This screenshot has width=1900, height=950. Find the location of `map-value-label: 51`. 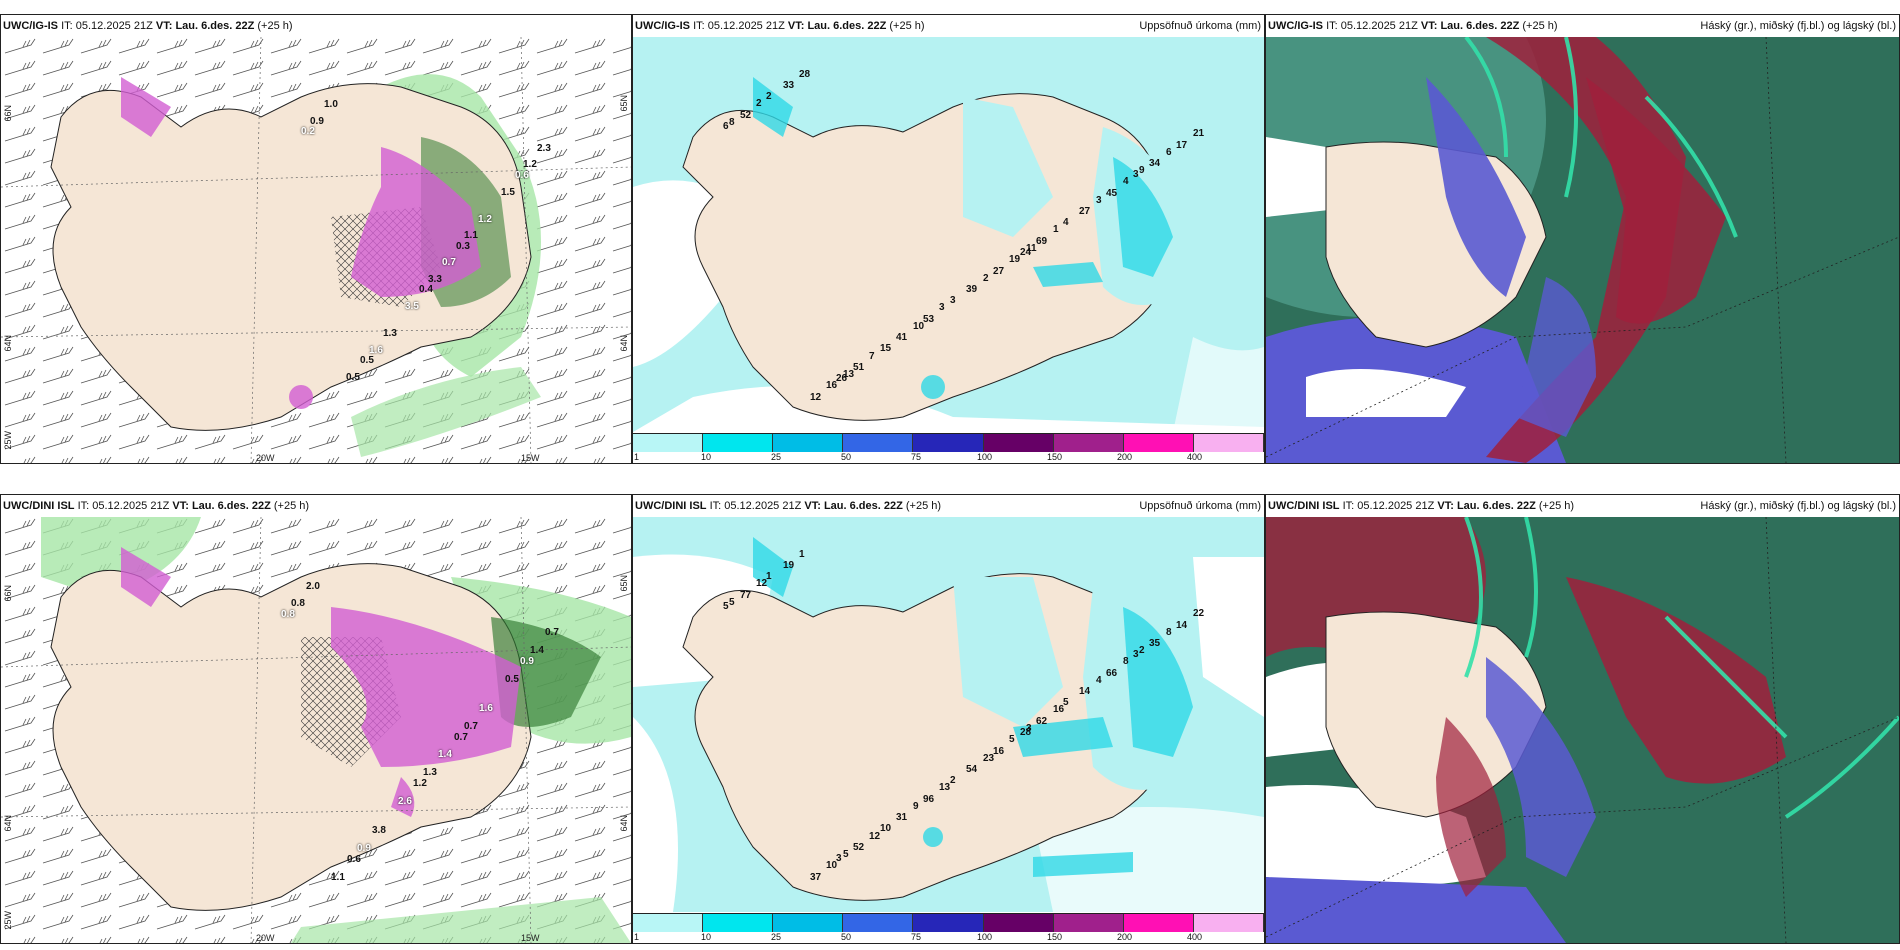

map-value-label: 51 is located at coordinates (859, 367).